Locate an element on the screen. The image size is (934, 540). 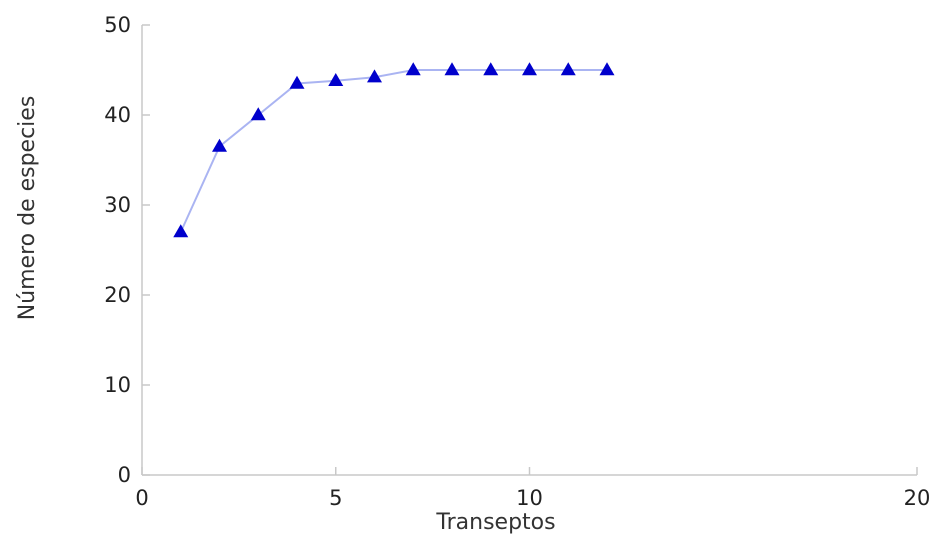
series-line is located at coordinates (393, 151).